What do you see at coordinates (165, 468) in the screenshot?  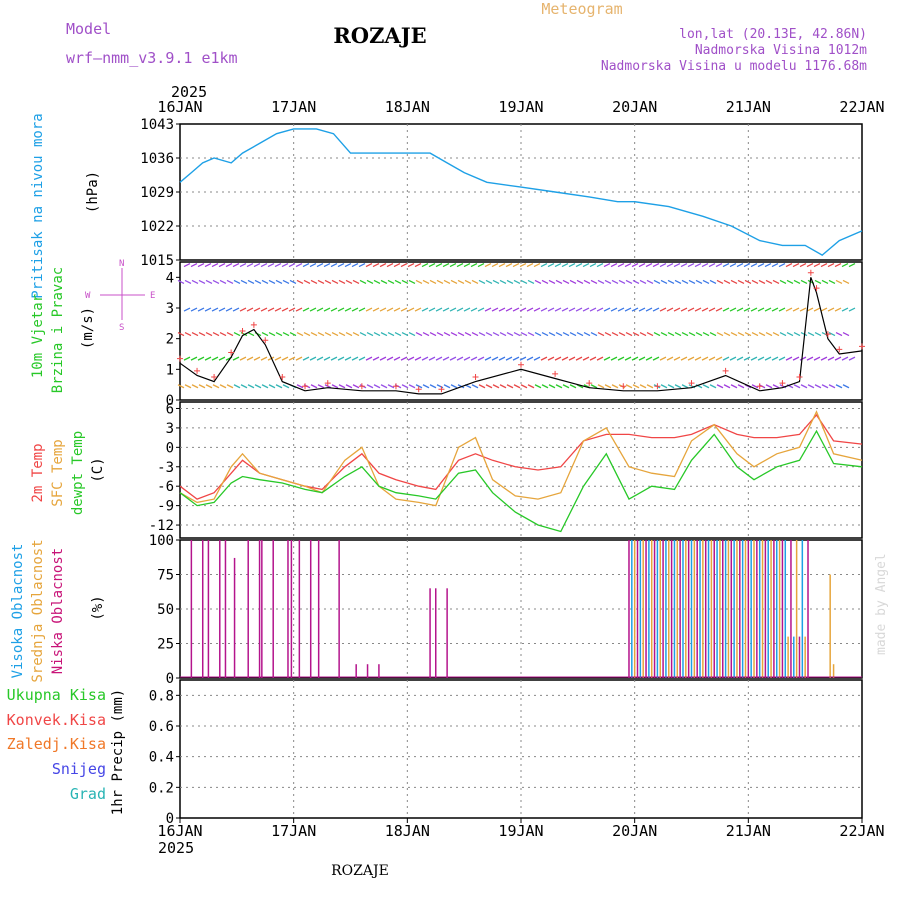 I see `y-tick-label-temperature: -3` at bounding box center [165, 468].